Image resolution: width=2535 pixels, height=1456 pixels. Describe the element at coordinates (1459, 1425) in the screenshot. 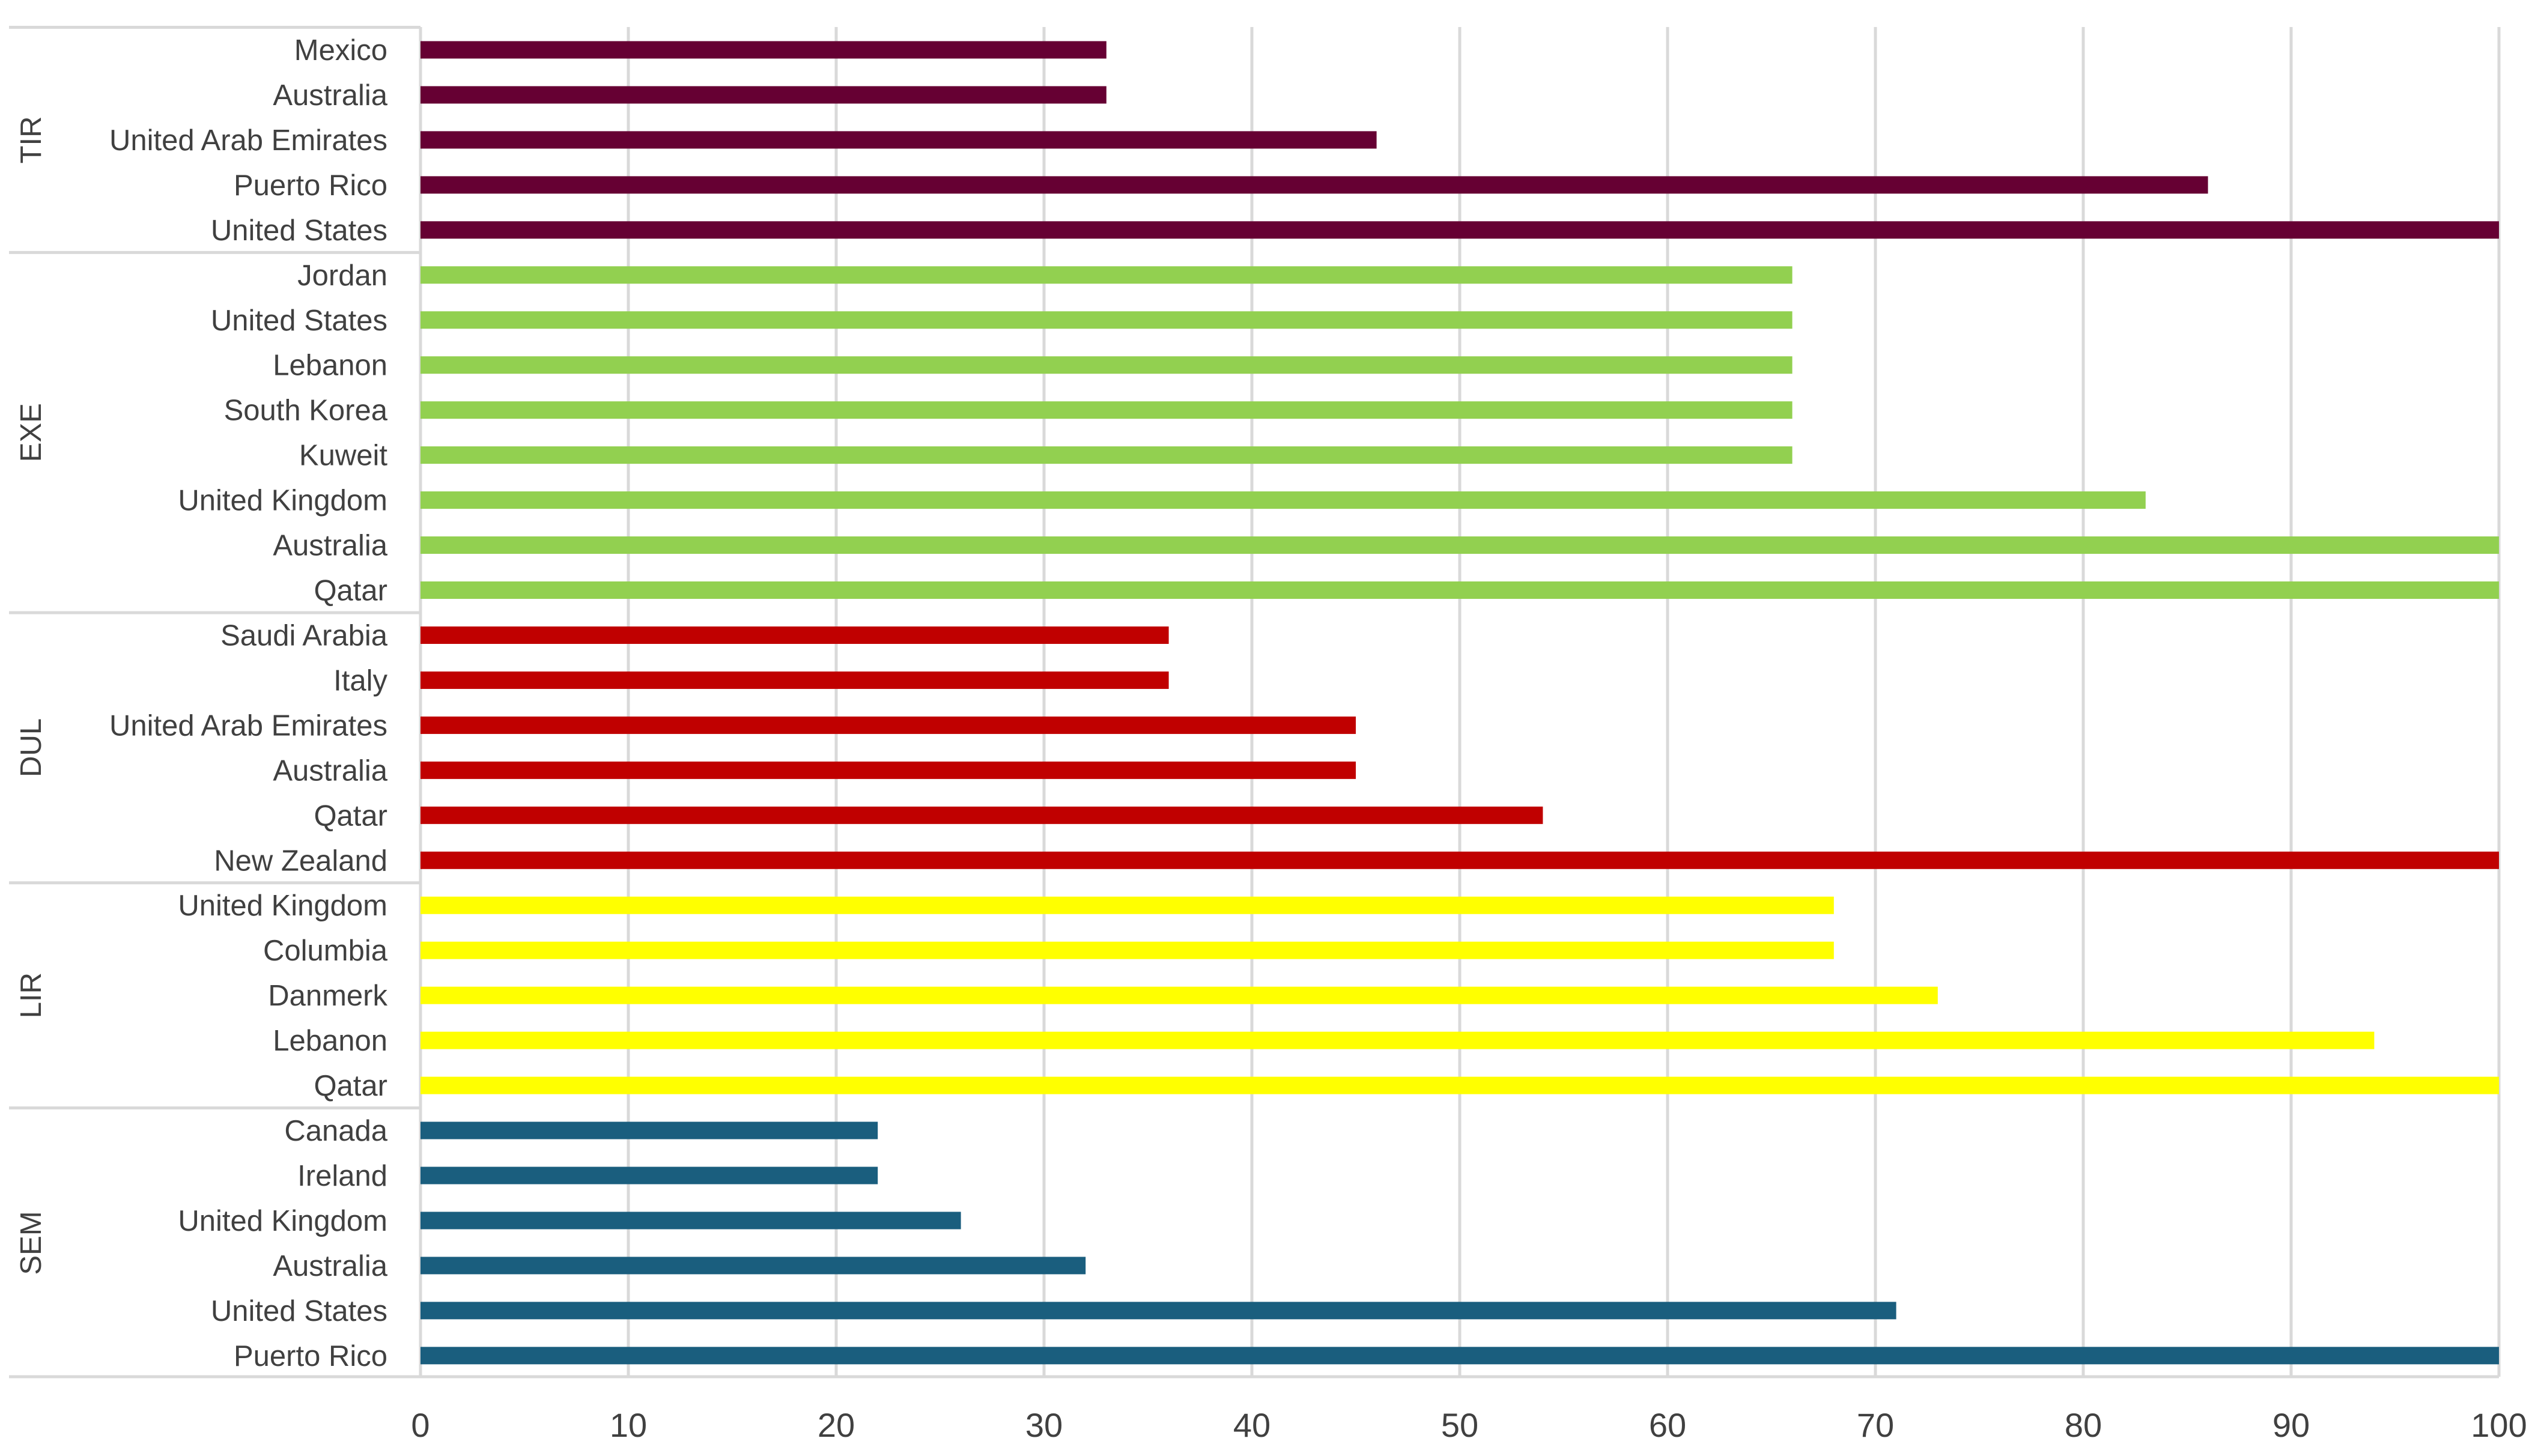

I see `x-tick-label: 50` at that location.